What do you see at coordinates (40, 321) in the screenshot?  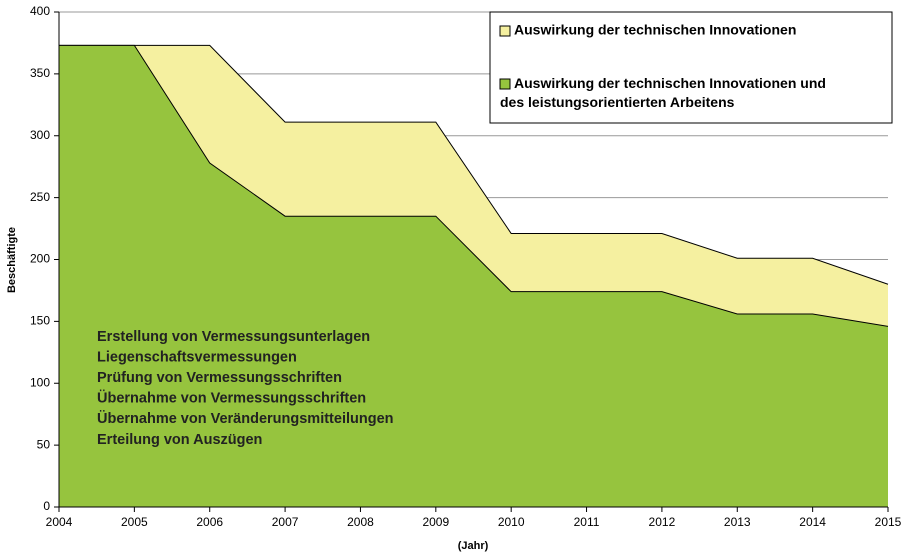 I see `y-tick-label: 150` at bounding box center [40, 321].